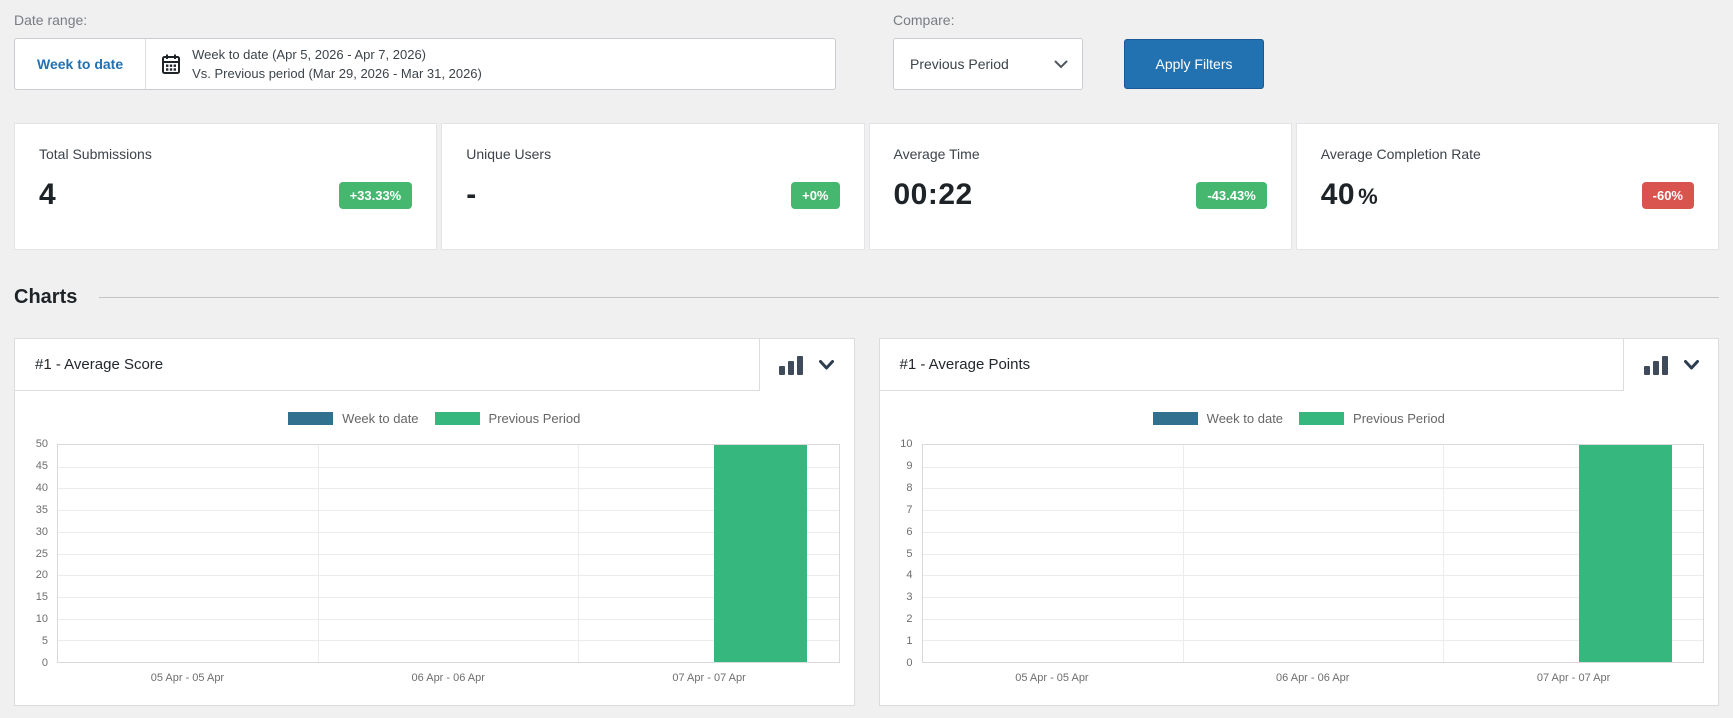 The image size is (1733, 718). What do you see at coordinates (41, 575) in the screenshot?
I see `y-tick-label: 20` at bounding box center [41, 575].